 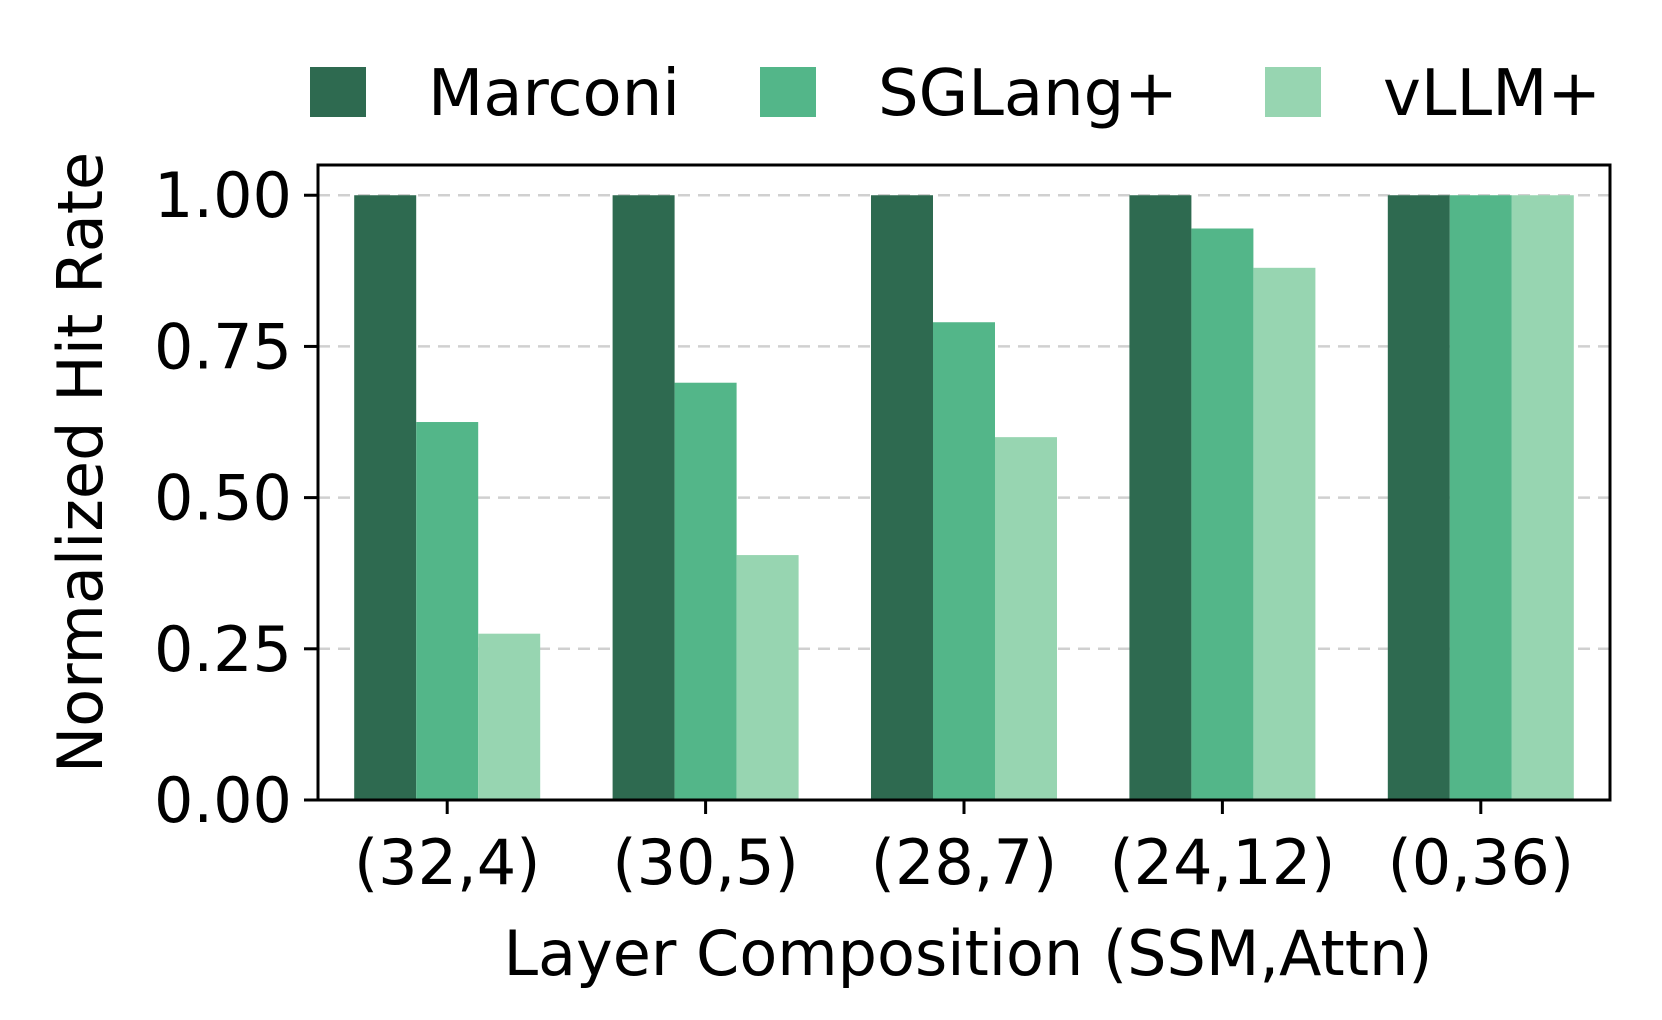 What do you see at coordinates (967, 953) in the screenshot?
I see `x-axis-label: Layer Composition (SSM,Attn)` at bounding box center [967, 953].